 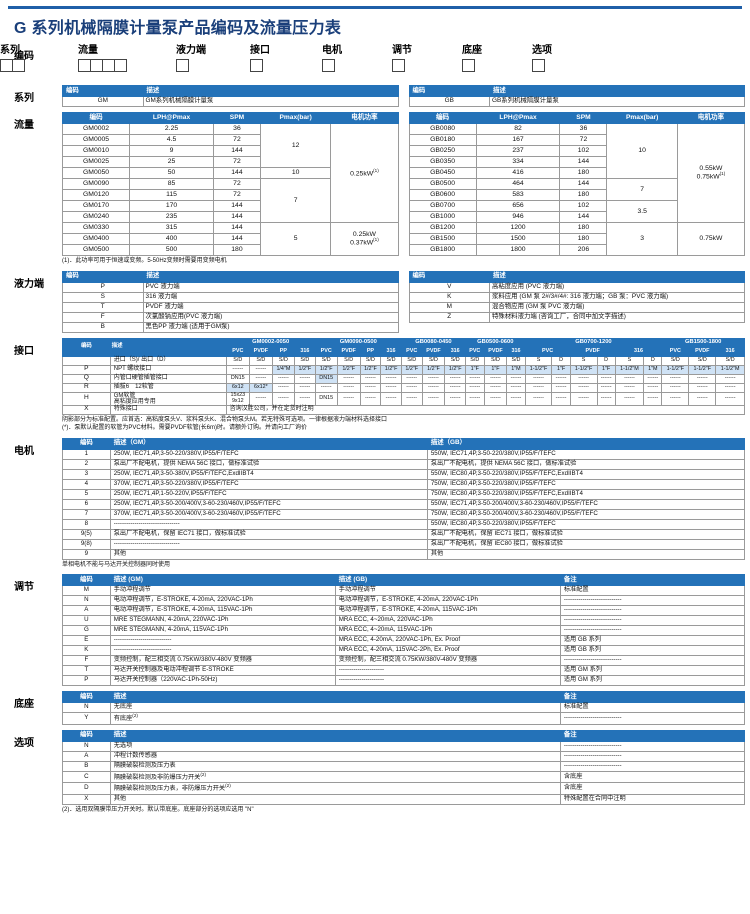 I want to click on cell-port-size: DN15, so click(x=326, y=378).